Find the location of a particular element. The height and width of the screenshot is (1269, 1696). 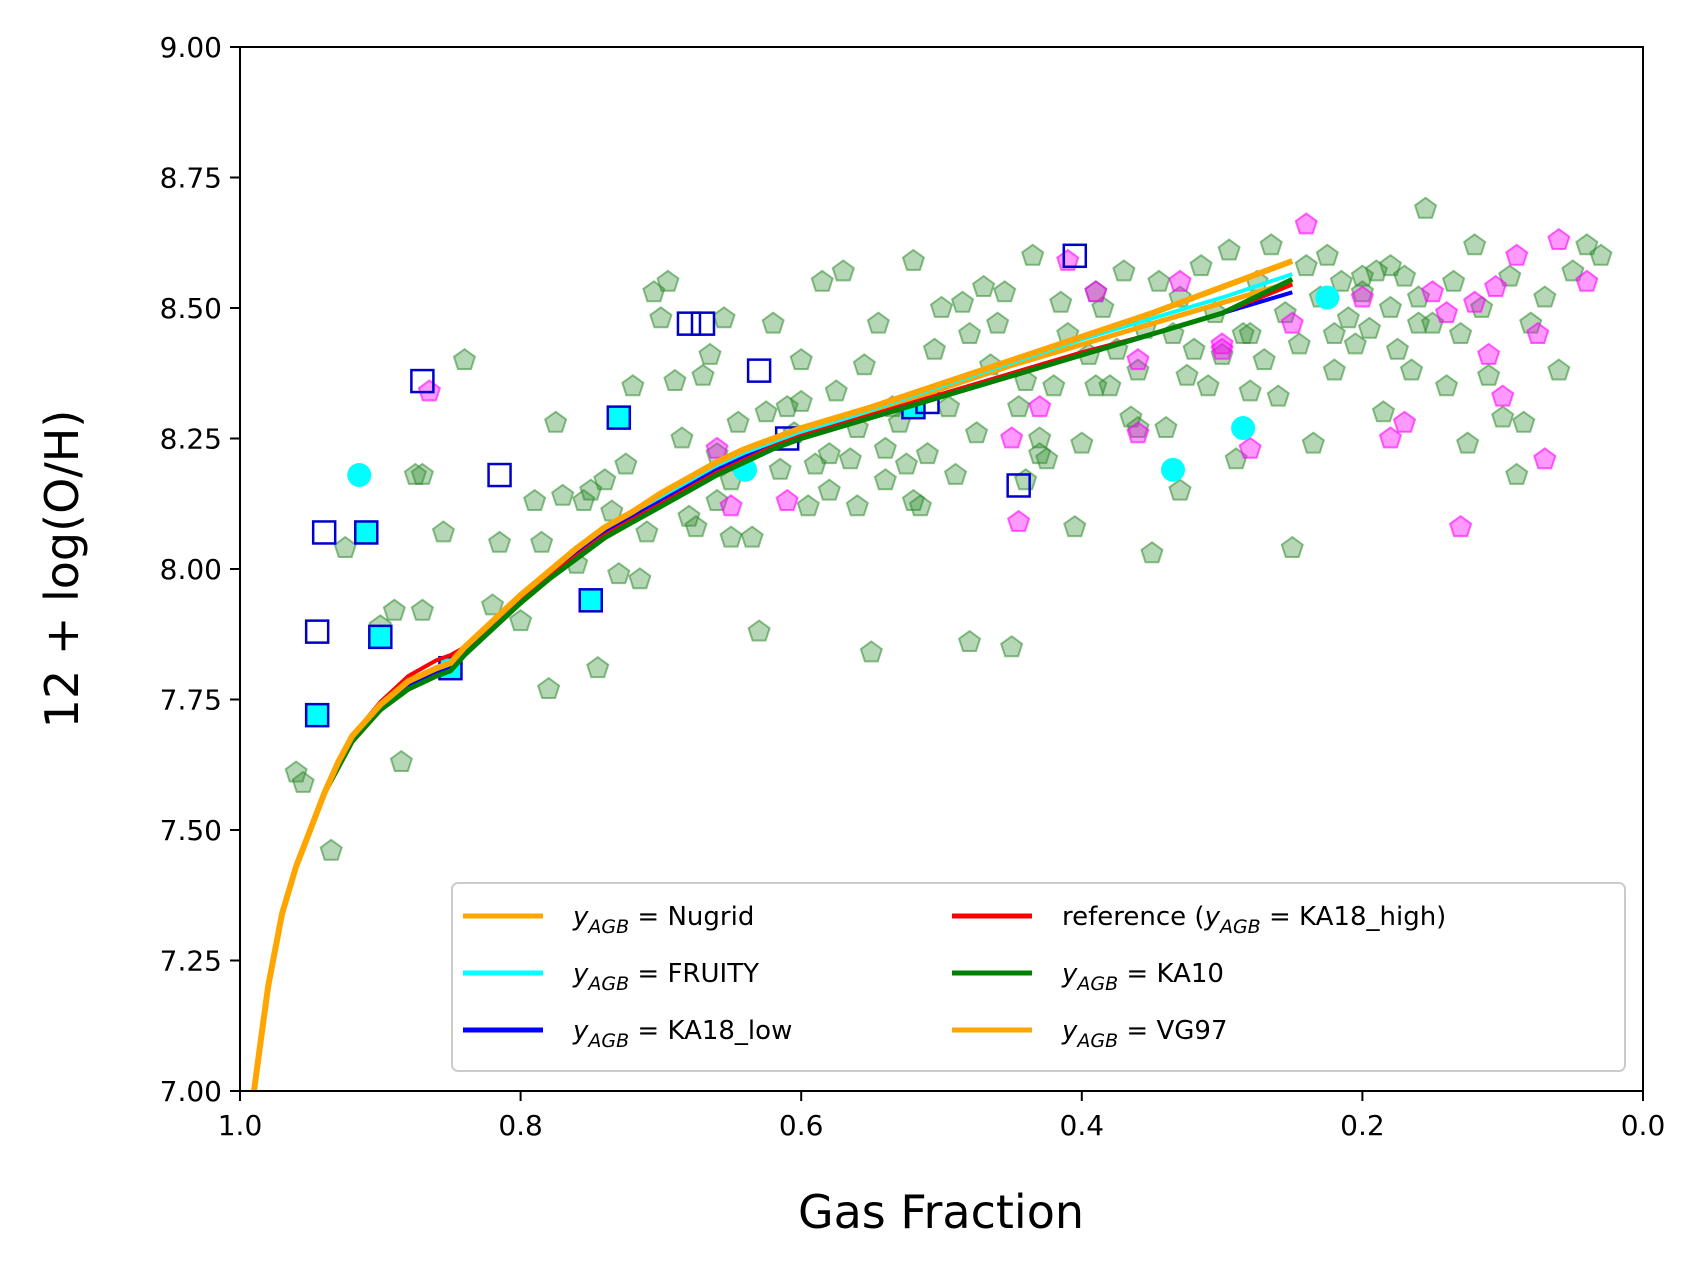

legend-entry: yAGB = FRUITY is located at coordinates (665, 977).